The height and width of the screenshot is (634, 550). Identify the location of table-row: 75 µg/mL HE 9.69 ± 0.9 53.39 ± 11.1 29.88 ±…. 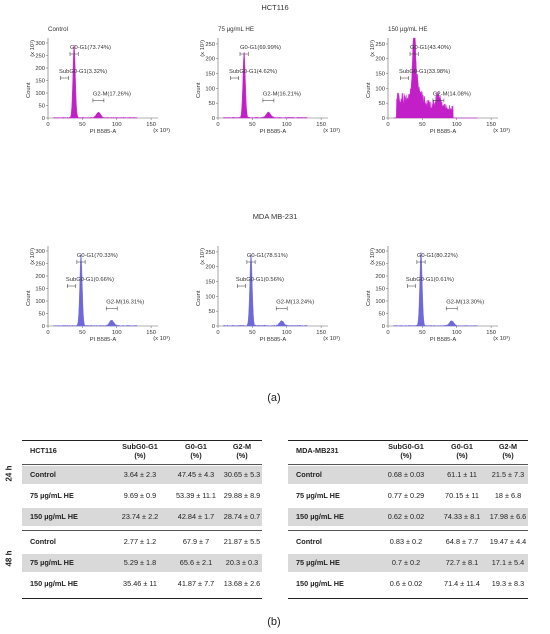
(142, 496).